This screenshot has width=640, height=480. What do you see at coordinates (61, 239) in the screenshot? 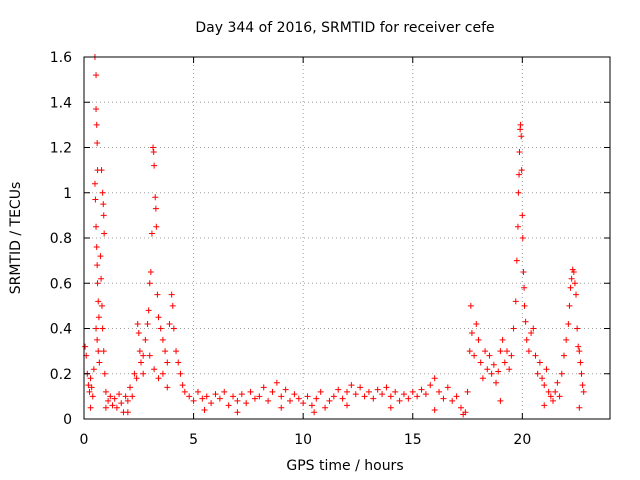
I see `y-tick-label: 0.8` at bounding box center [61, 239].